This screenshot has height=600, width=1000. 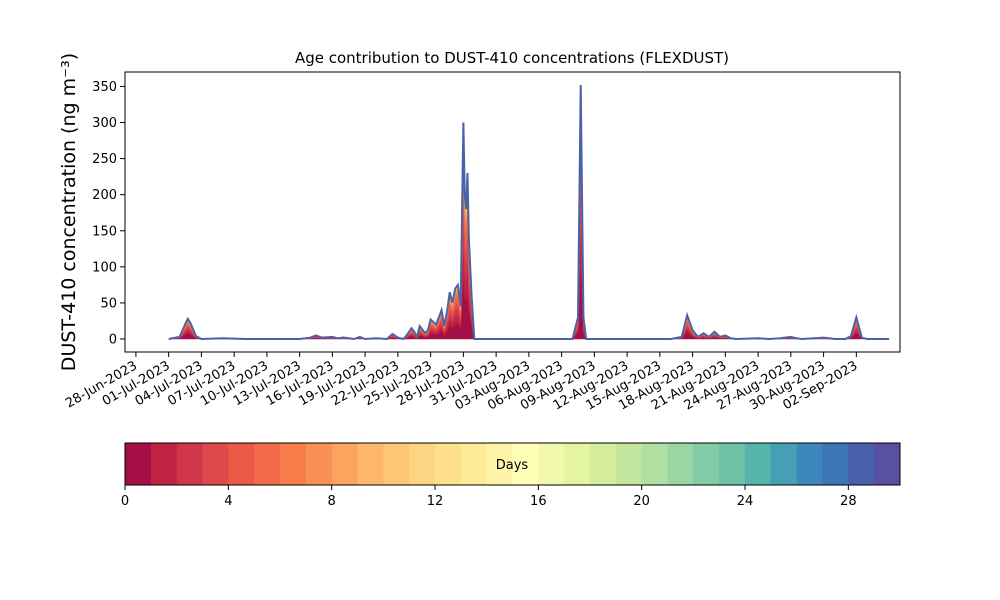 I want to click on colorbar: Days 0 4 8 12 16 20 24 28, so click(x=511, y=475).